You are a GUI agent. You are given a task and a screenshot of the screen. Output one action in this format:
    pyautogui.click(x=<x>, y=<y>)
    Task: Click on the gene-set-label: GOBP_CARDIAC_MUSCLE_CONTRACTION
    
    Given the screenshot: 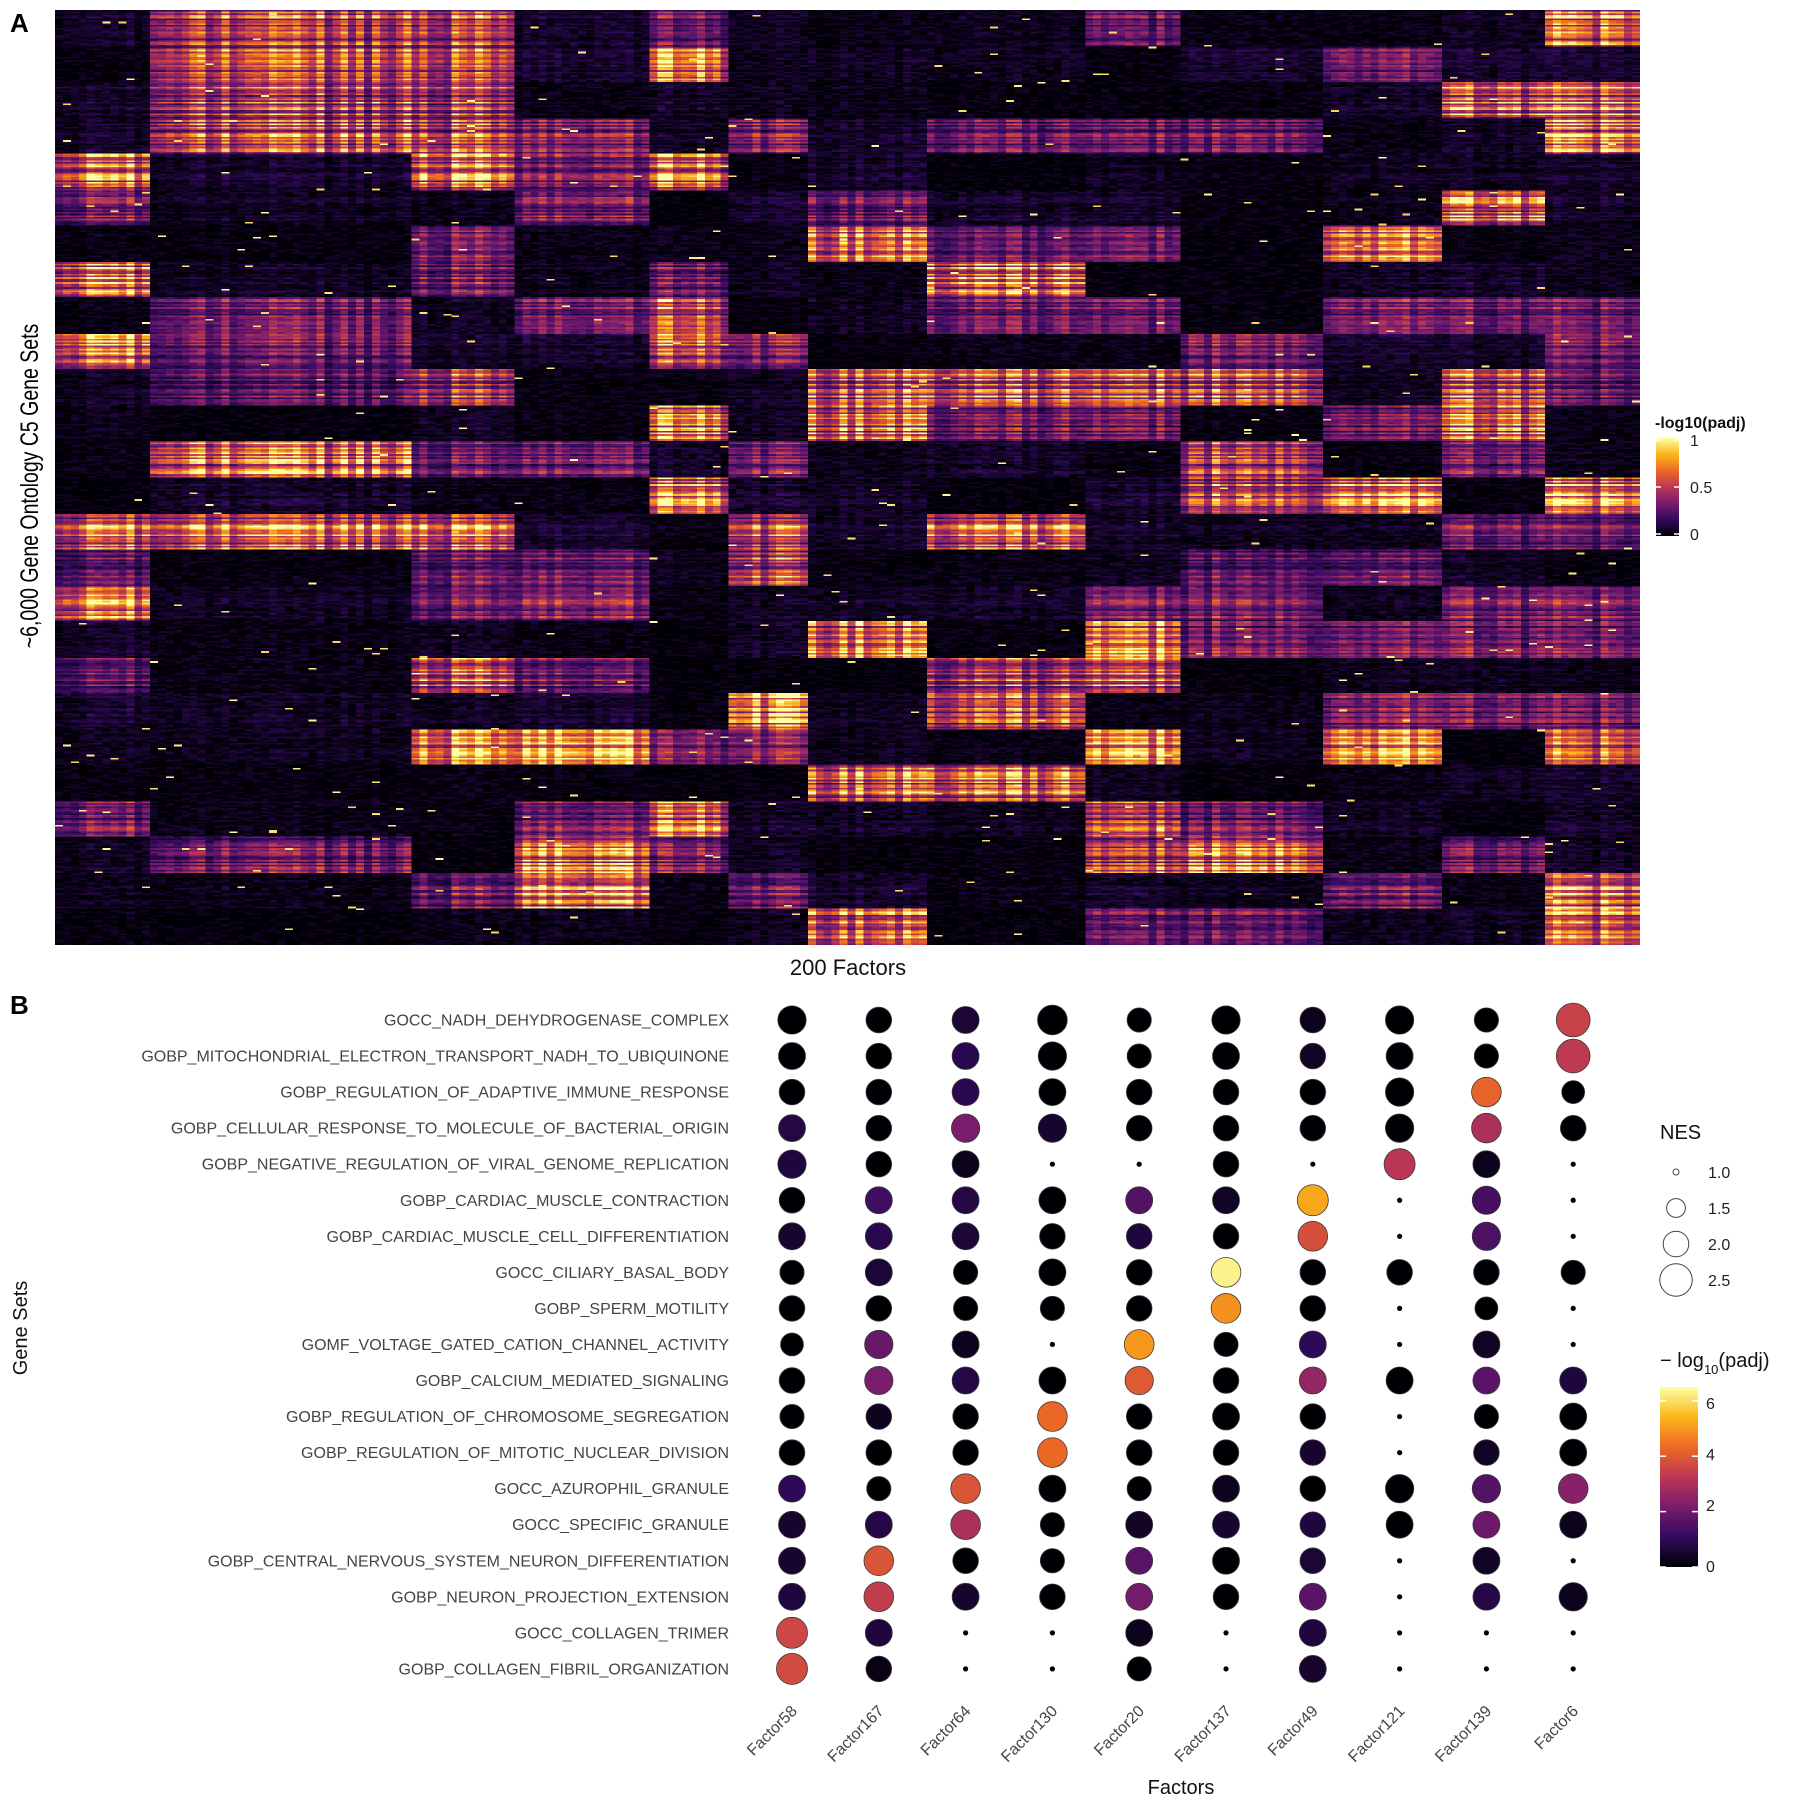 What is the action you would take?
    pyautogui.click(x=564, y=1201)
    